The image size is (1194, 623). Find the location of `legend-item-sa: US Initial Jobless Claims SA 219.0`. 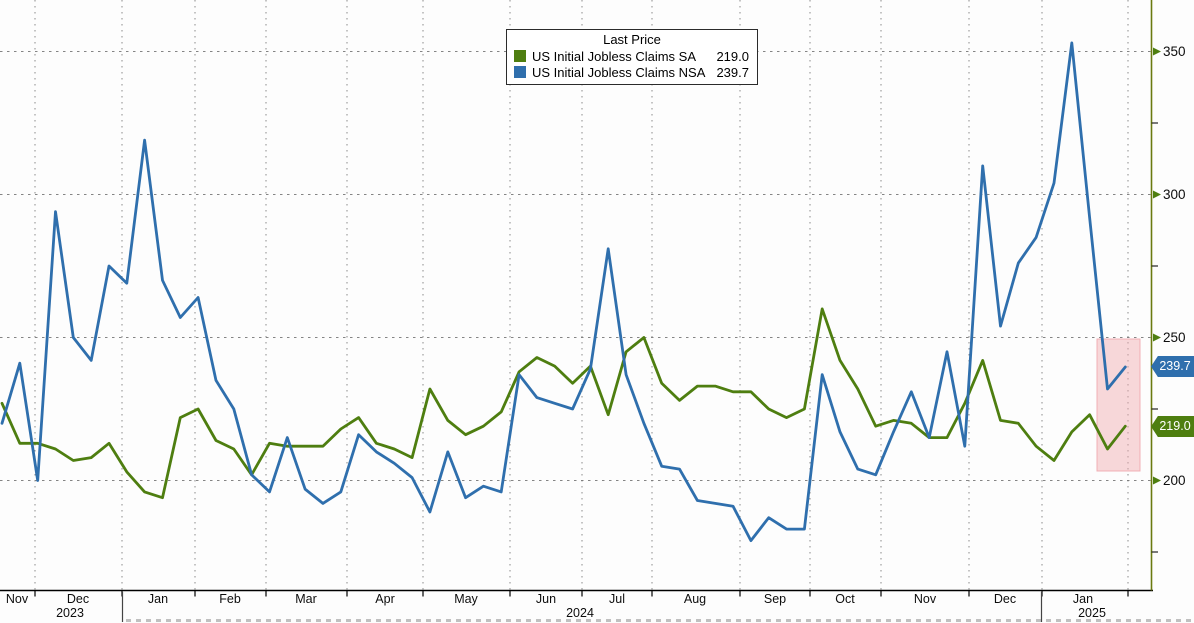

legend-item-sa: US Initial Jobless Claims SA 219.0 is located at coordinates (632, 56).